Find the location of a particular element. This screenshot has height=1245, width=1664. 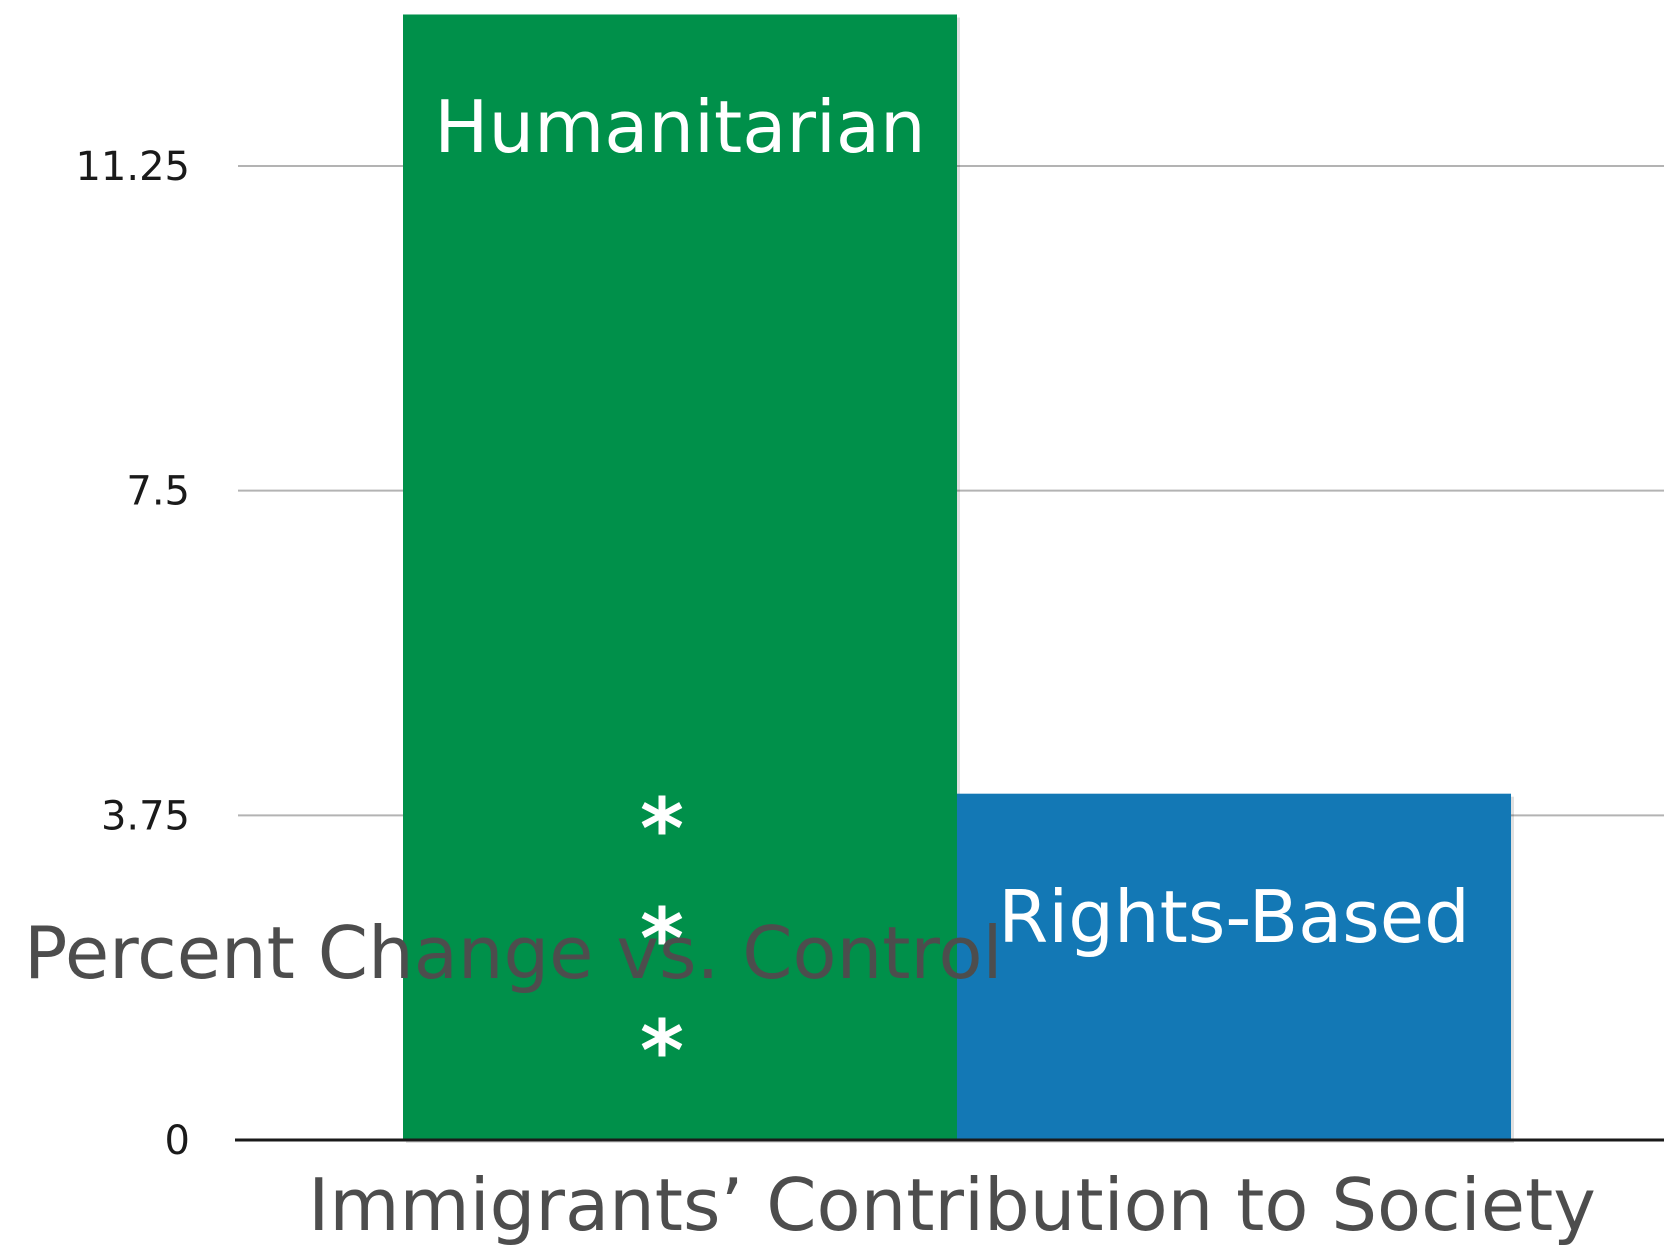

y-axis-label: Percent Change vs. Control is located at coordinates (513, 953).